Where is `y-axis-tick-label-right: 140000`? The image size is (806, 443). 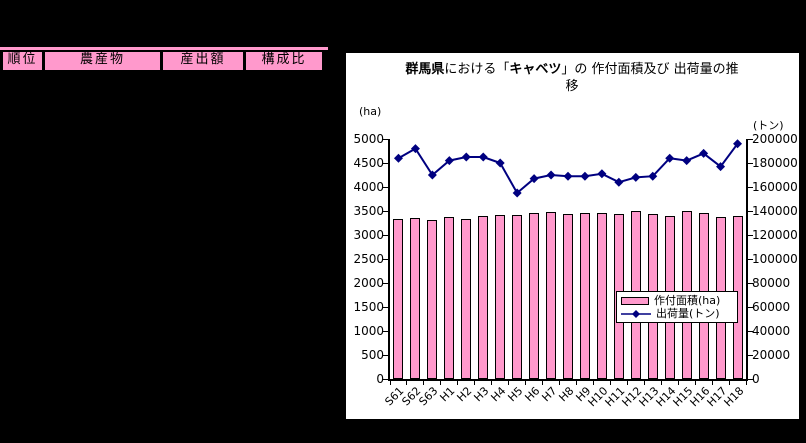 y-axis-tick-label-right: 140000 is located at coordinates (775, 211).